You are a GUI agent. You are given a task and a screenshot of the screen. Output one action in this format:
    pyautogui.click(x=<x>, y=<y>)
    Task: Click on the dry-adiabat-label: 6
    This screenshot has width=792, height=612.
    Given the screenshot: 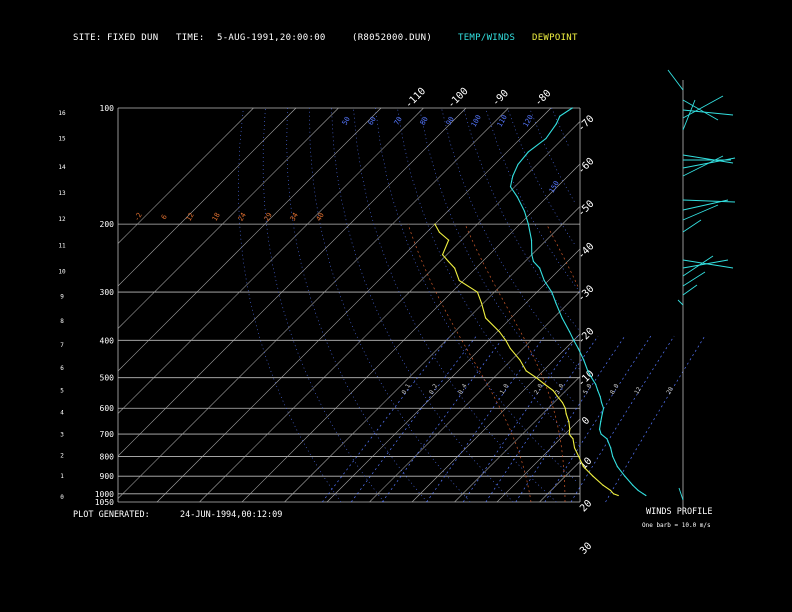 What is the action you would take?
    pyautogui.click(x=164, y=217)
    